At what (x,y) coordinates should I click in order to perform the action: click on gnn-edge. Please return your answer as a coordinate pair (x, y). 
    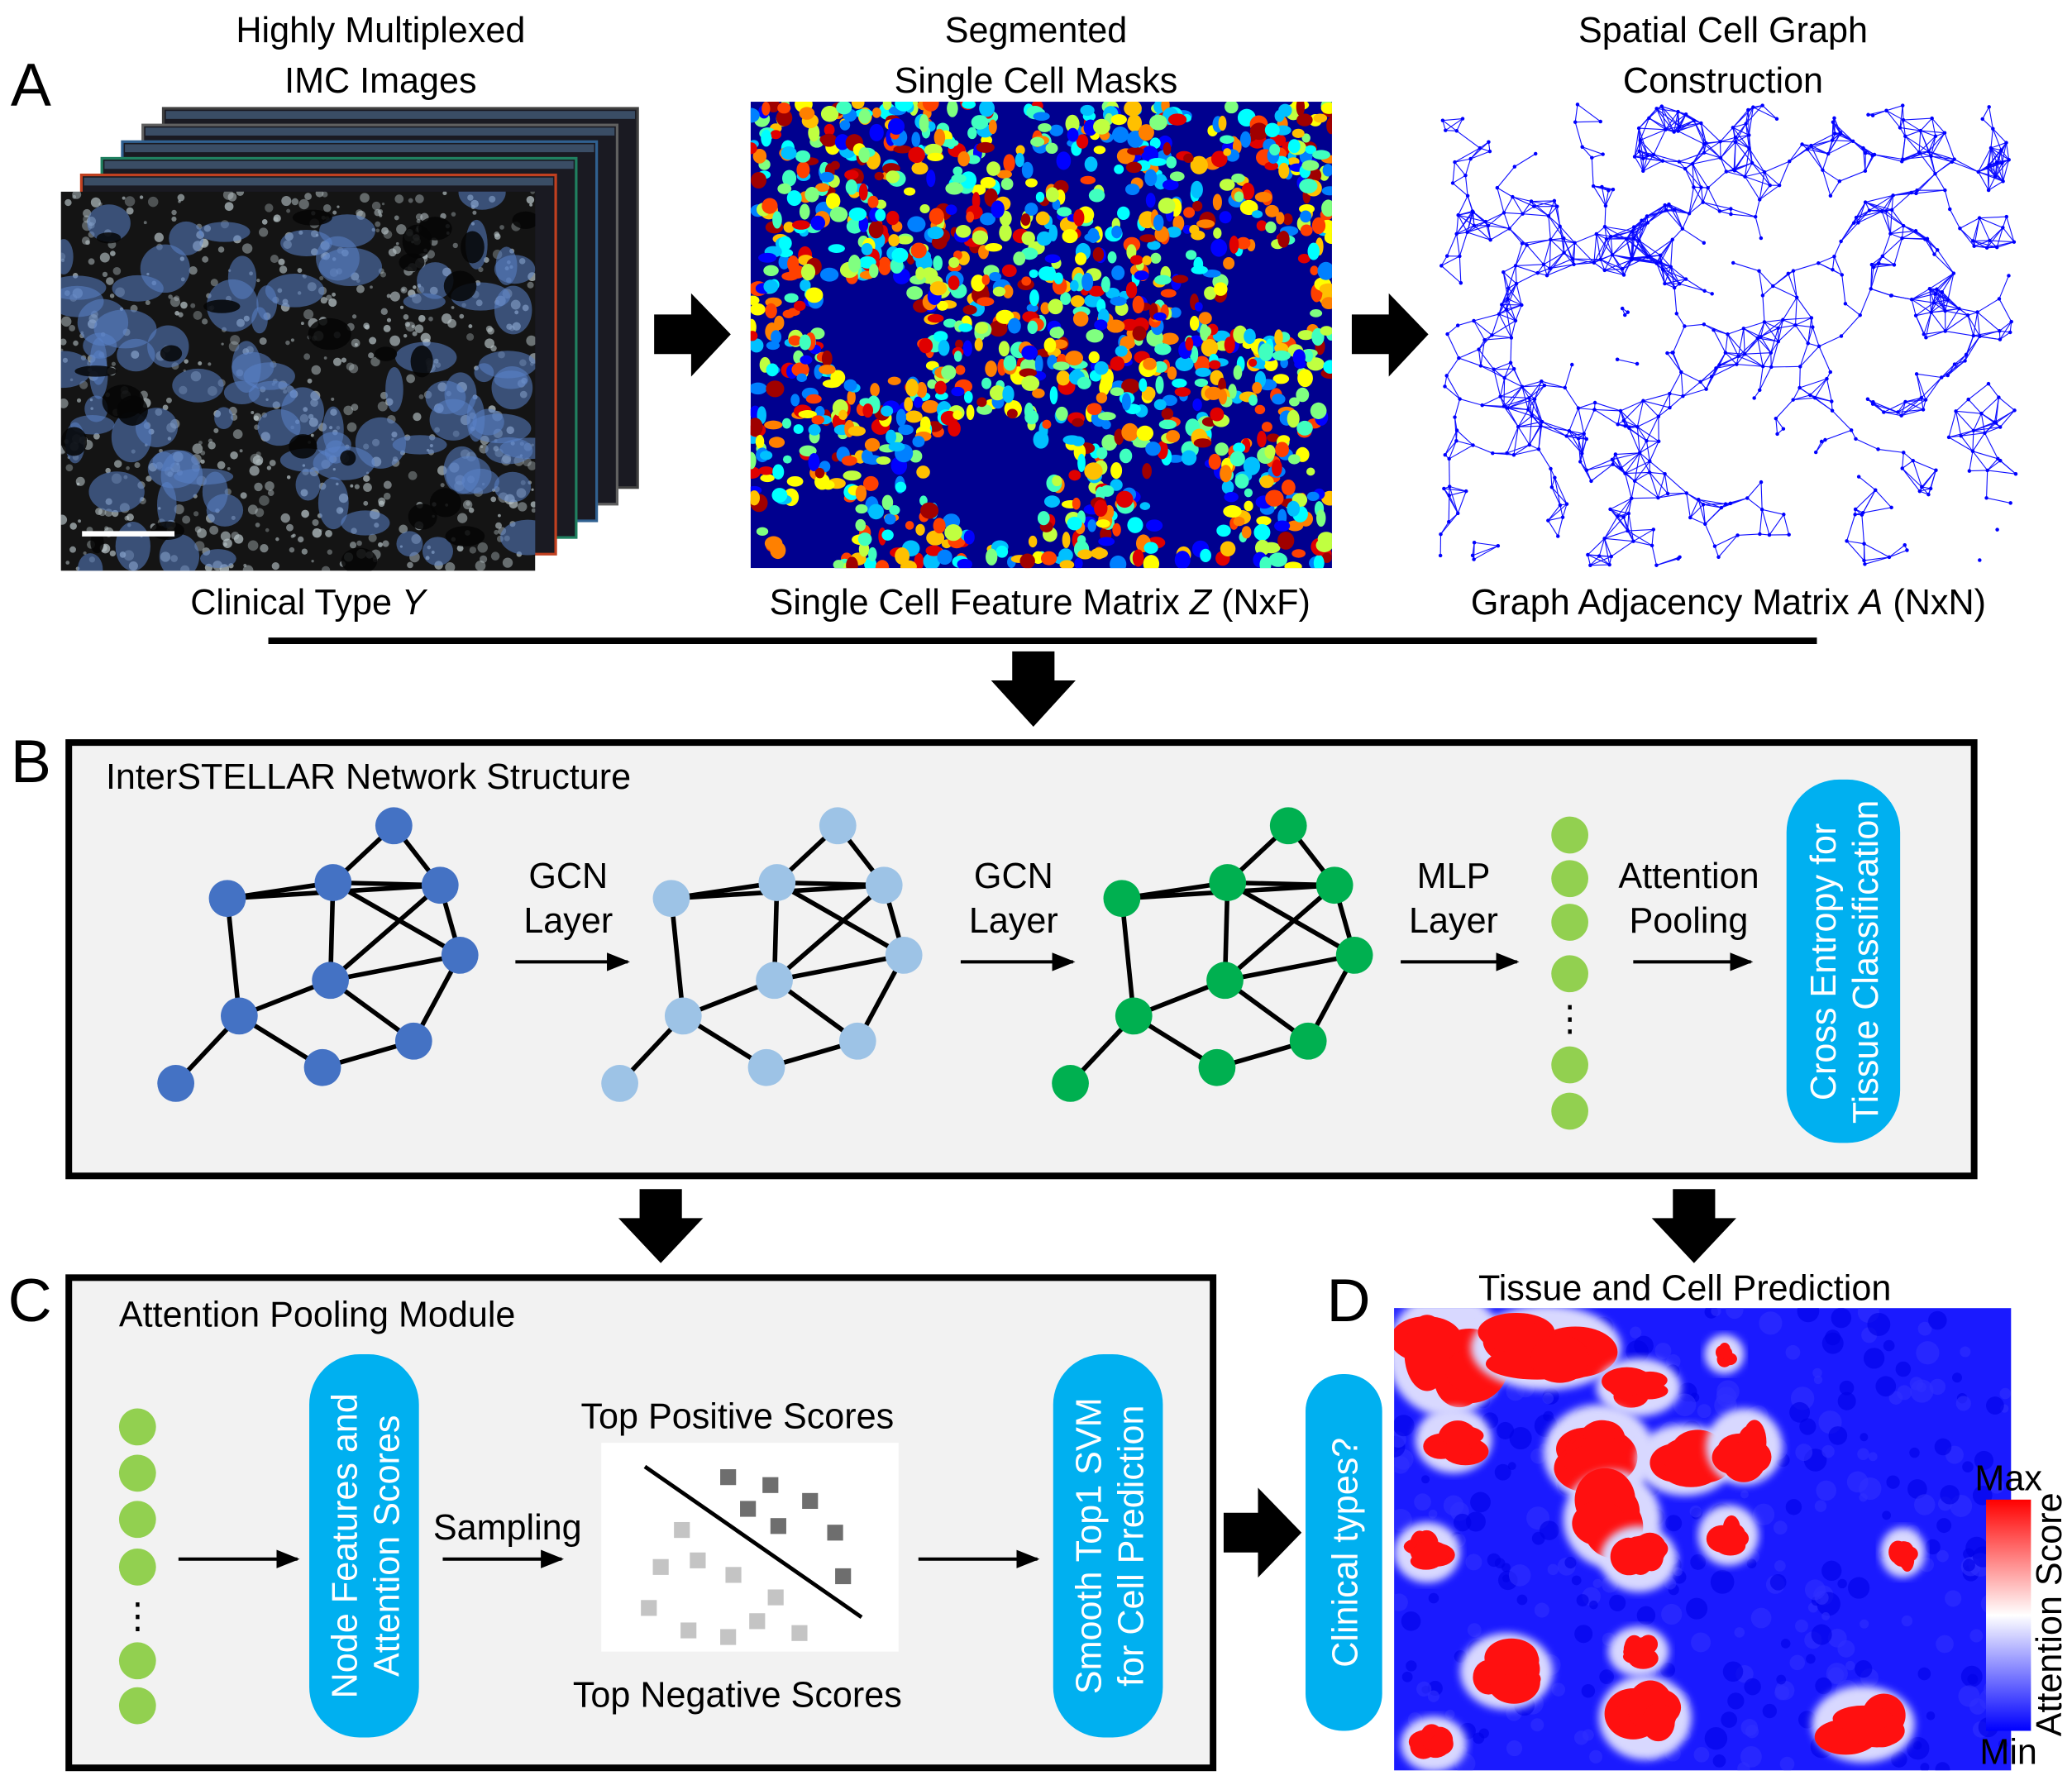
    Looking at the image, I should click on (829, 932).